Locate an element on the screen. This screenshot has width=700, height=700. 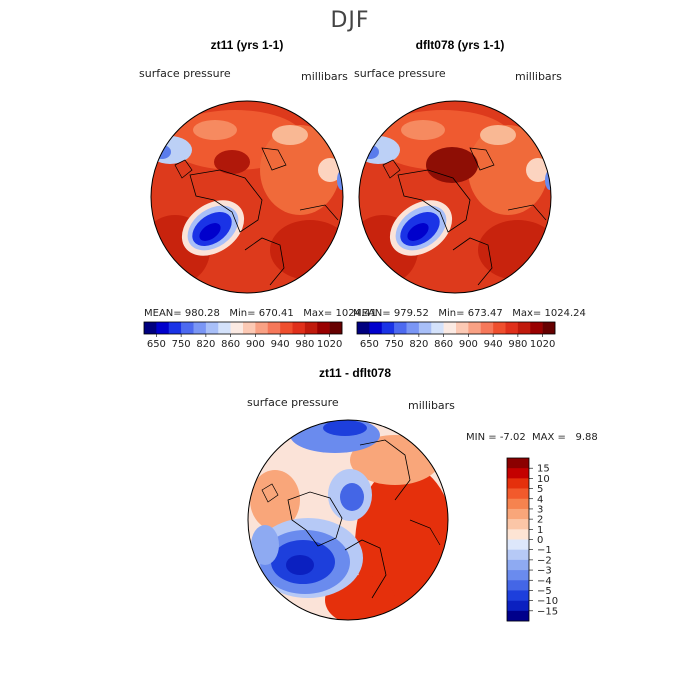
colorbar-tick-label: 4 is located at coordinates (540, 499).